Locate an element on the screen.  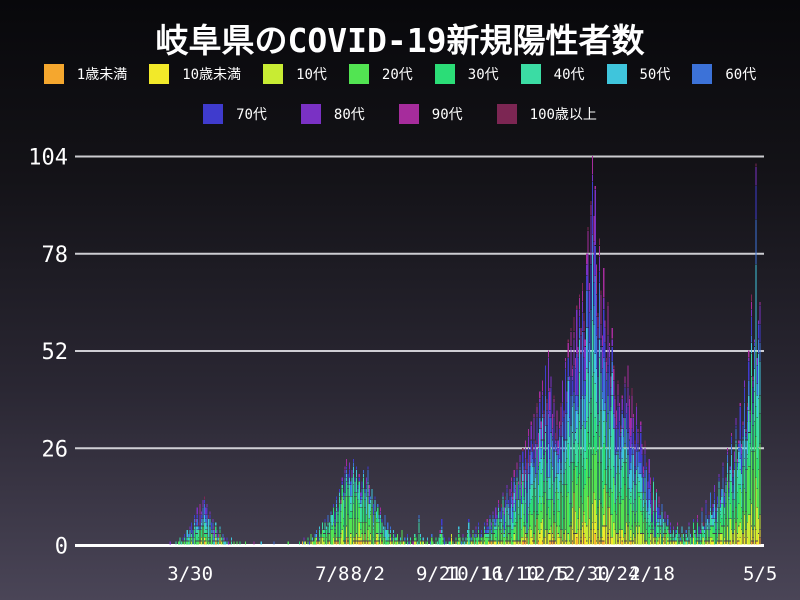
legend-item-11: 100歳以上 is located at coordinates (546, 114).